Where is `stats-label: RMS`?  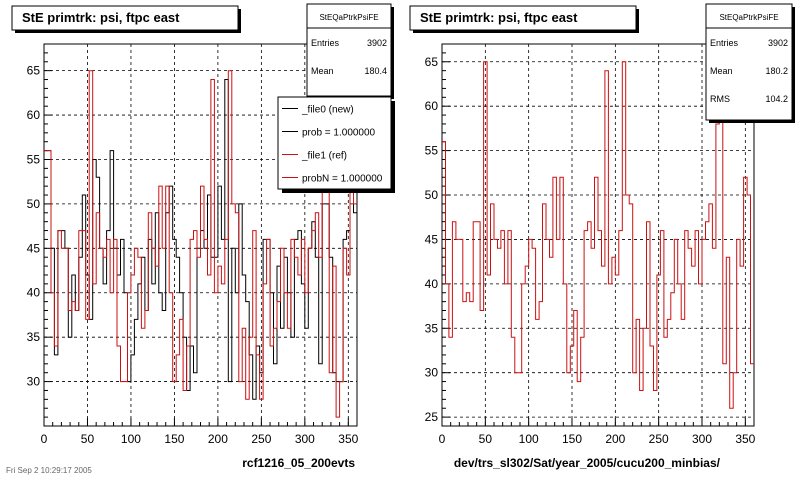
stats-label: RMS is located at coordinates (720, 99).